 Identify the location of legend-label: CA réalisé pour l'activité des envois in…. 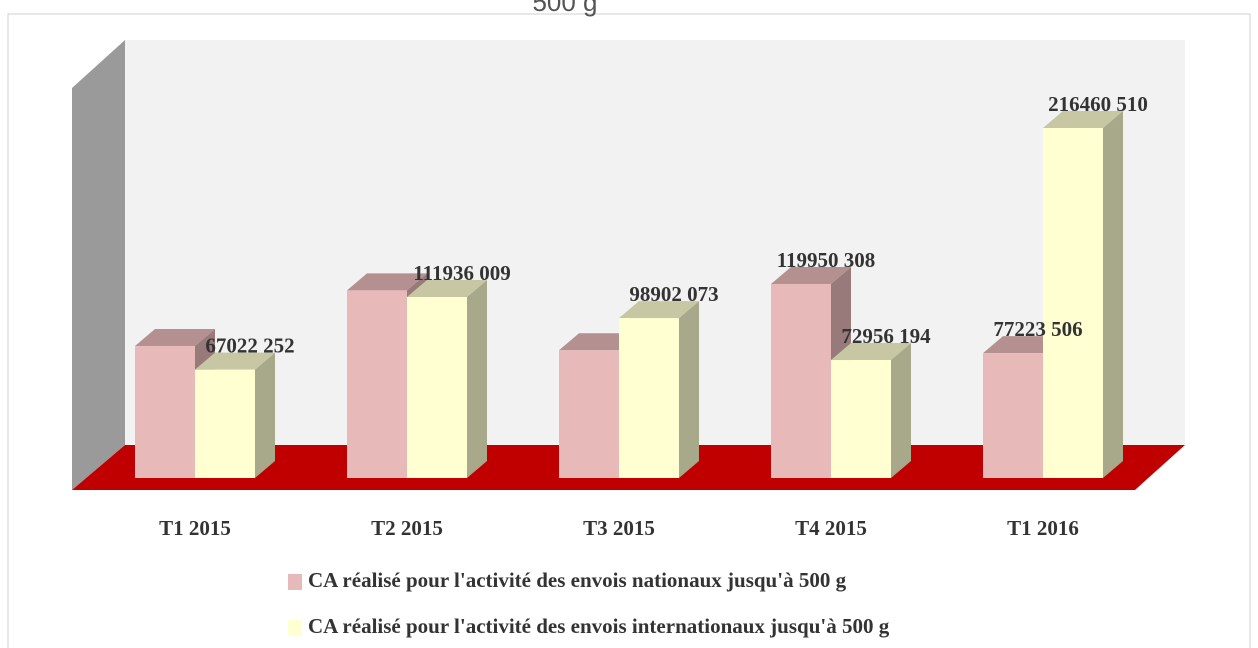
(599, 626).